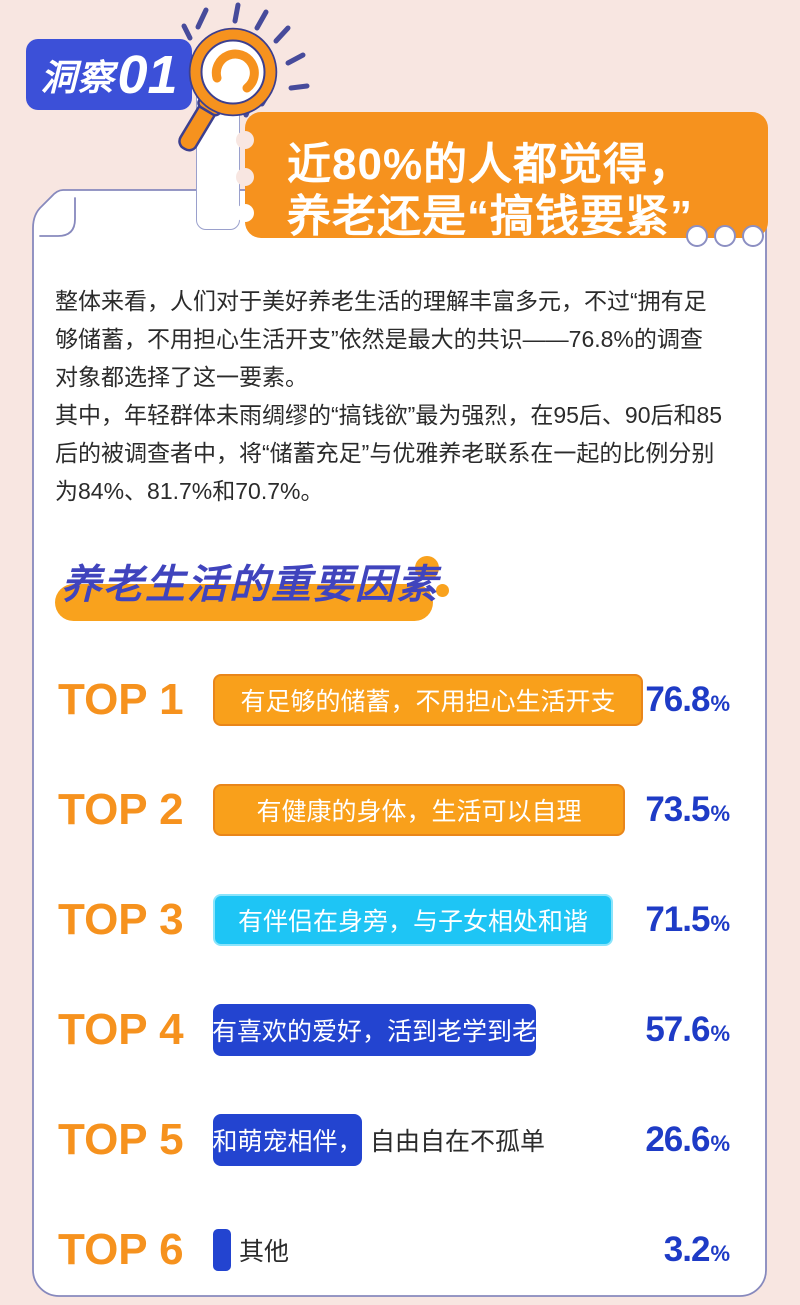  What do you see at coordinates (121, 919) in the screenshot?
I see `rank-label: TOP 3` at bounding box center [121, 919].